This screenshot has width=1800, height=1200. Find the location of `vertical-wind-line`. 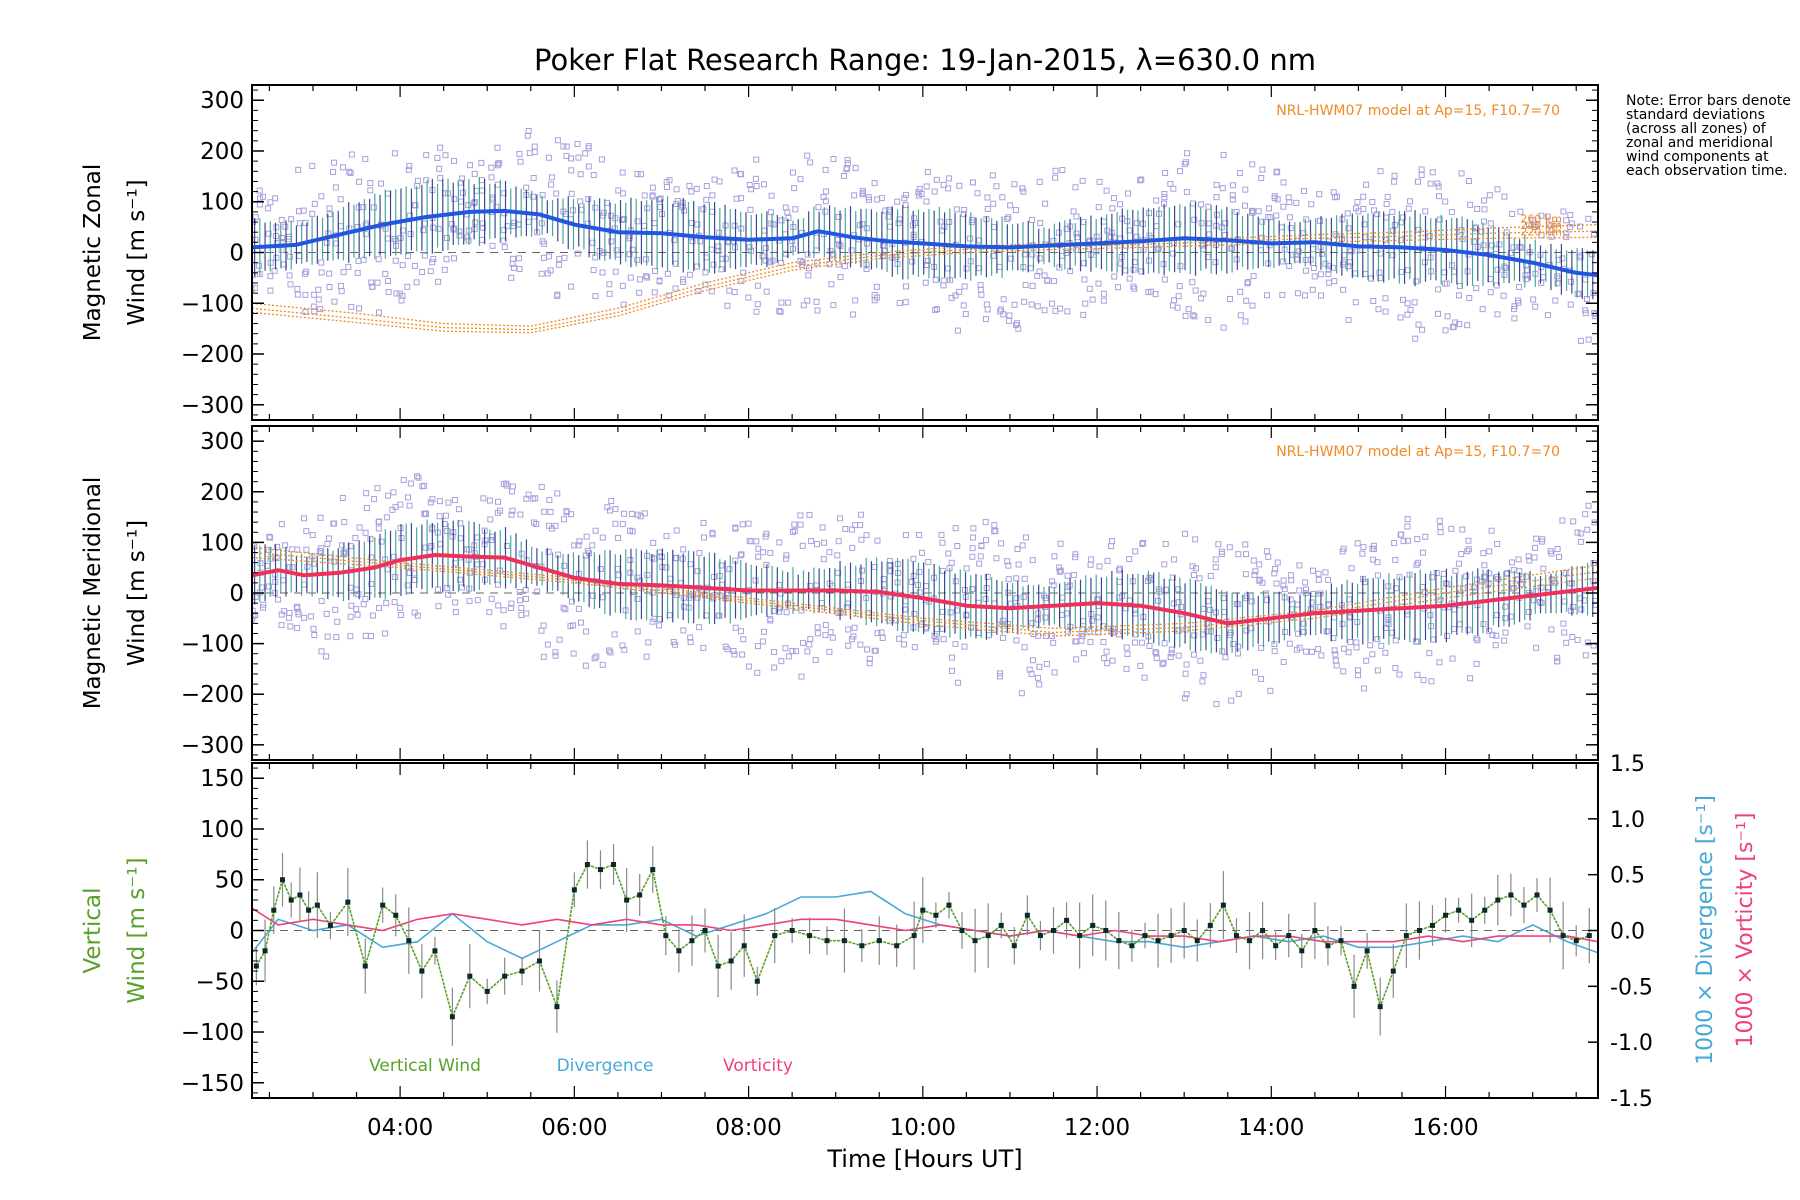

vertical-wind-line is located at coordinates (922, 941).